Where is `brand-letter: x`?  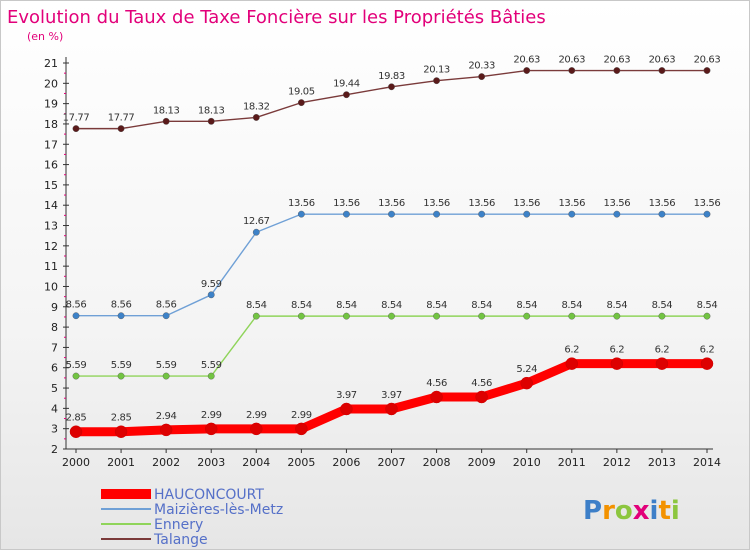 brand-letter: x is located at coordinates (641, 511).